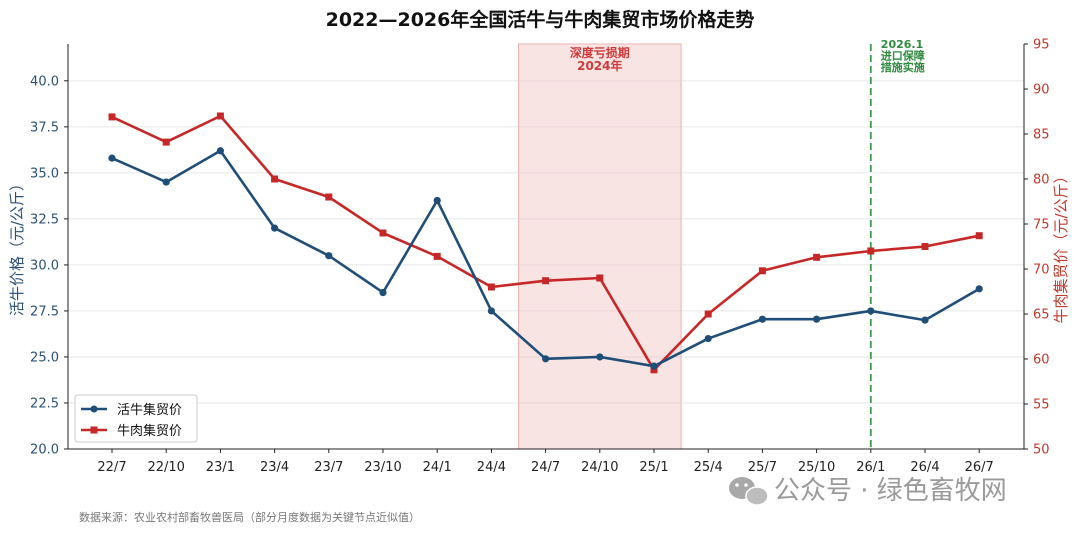  Describe the element at coordinates (870, 467) in the screenshot. I see `x-tick-label: 26/1` at that location.